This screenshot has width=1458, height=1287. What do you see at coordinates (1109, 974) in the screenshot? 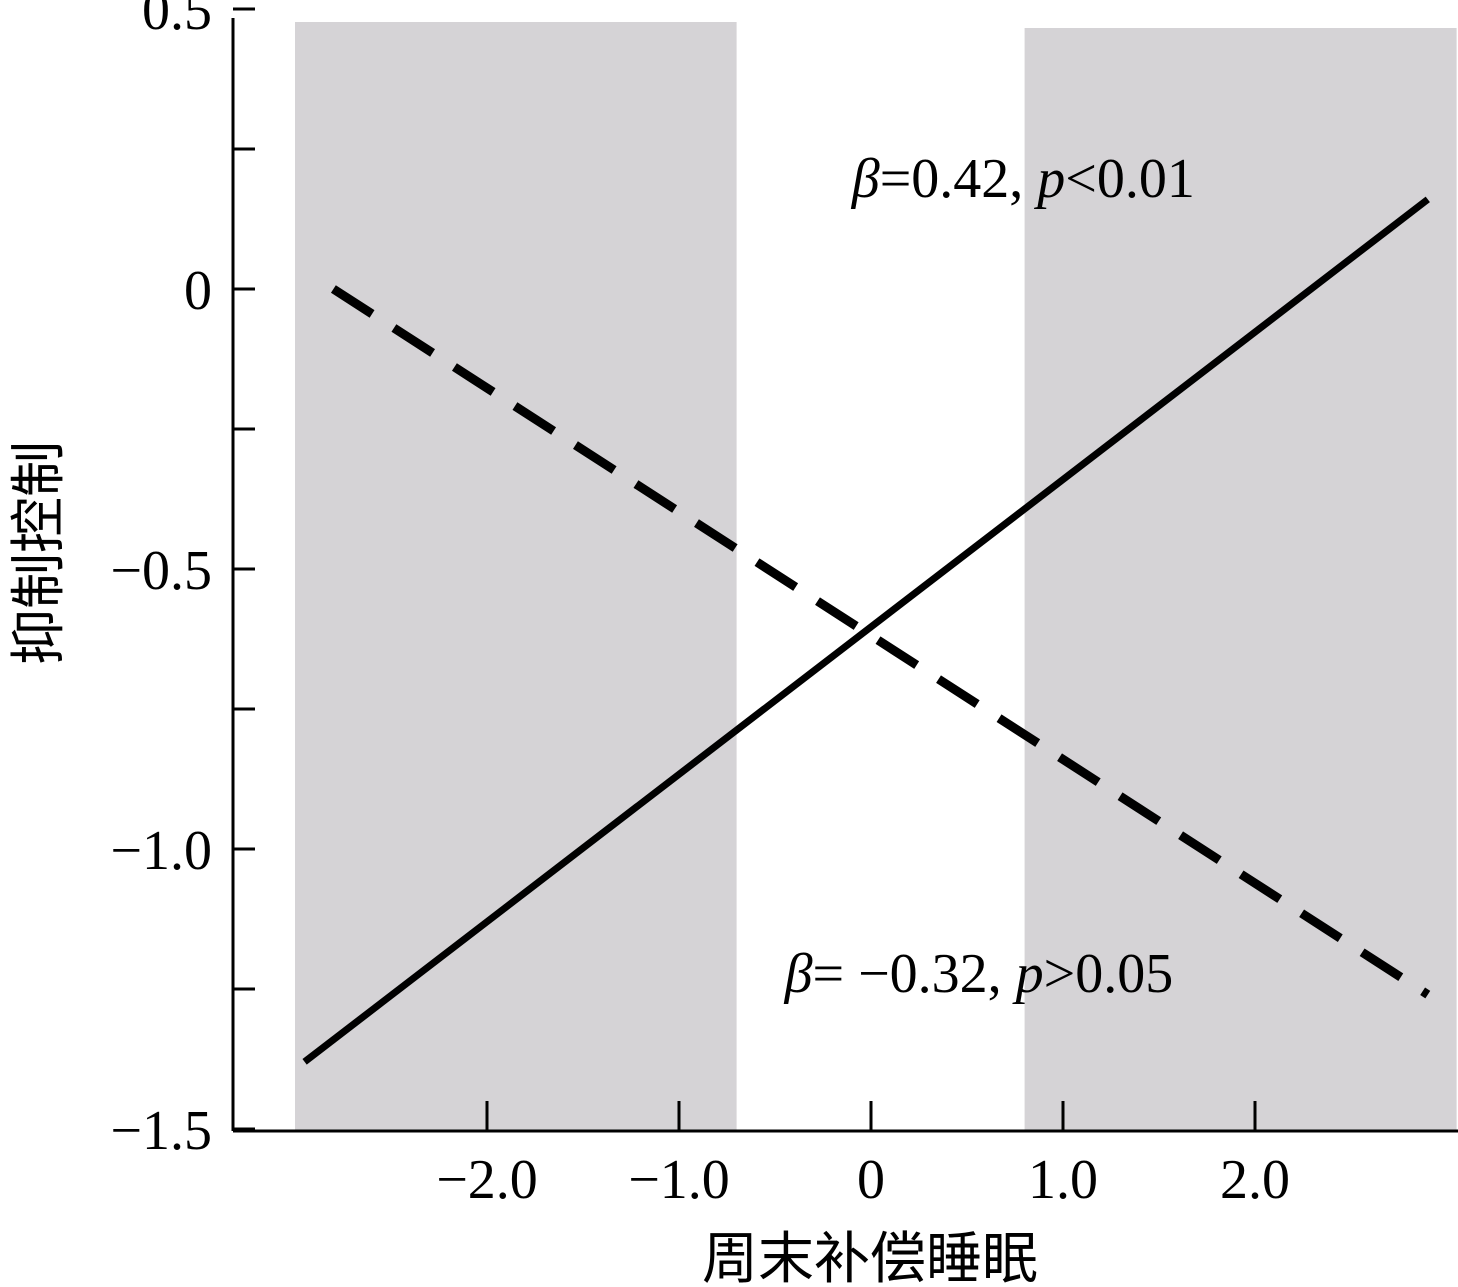
I see `p-value: >0.05` at bounding box center [1109, 974].